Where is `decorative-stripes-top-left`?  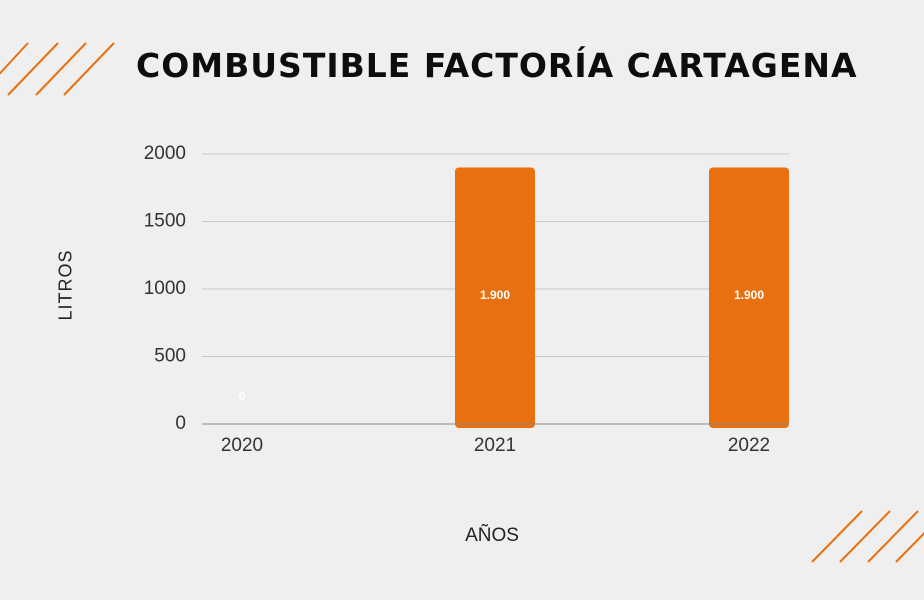
decorative-stripes-top-left is located at coordinates (57, 69).